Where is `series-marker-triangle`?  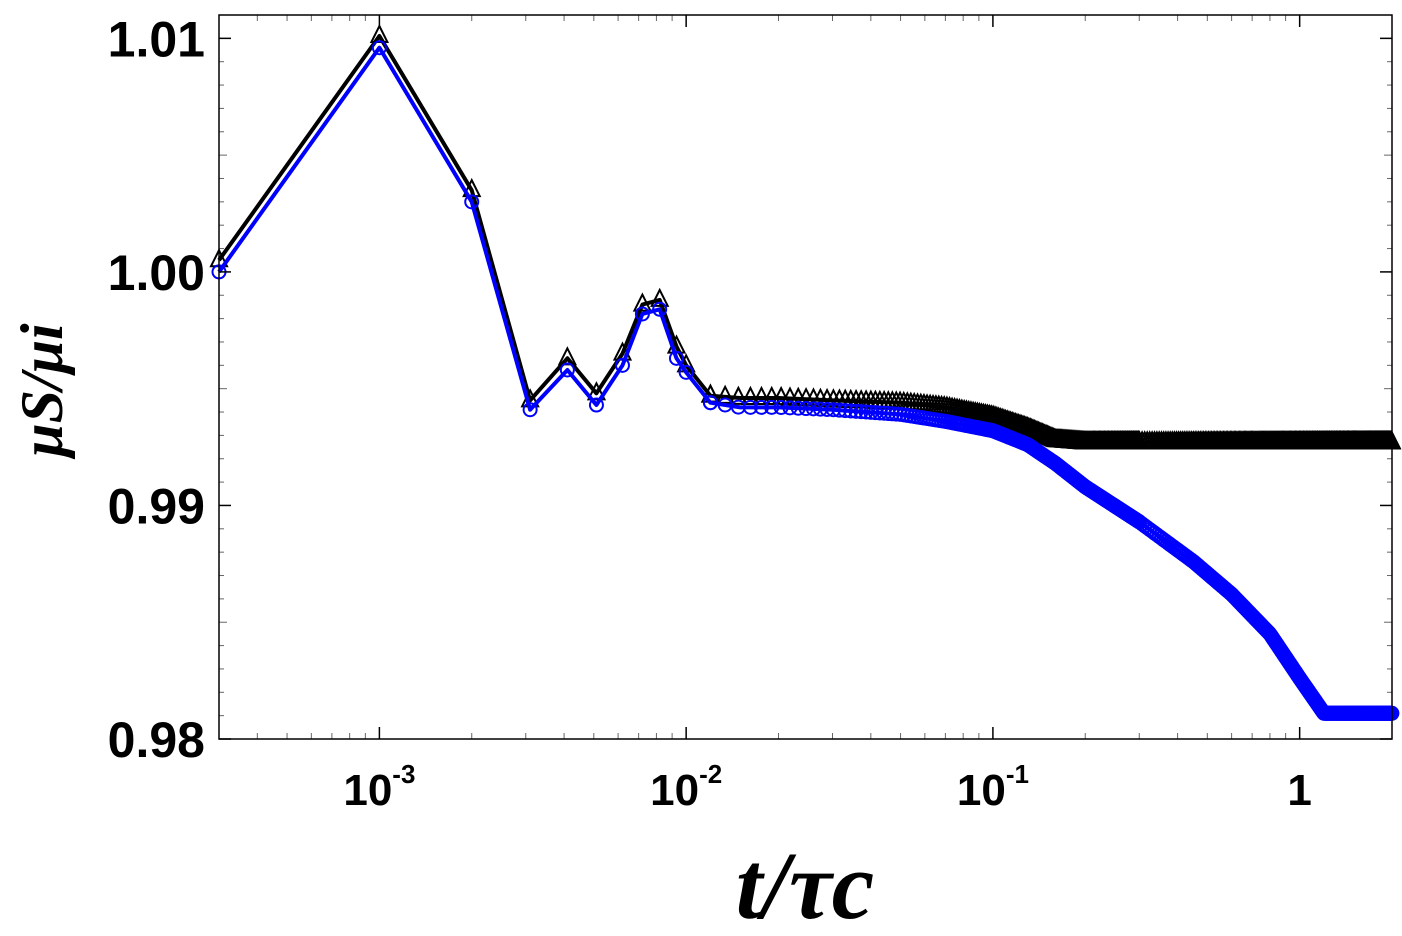 series-marker-triangle is located at coordinates (660, 297).